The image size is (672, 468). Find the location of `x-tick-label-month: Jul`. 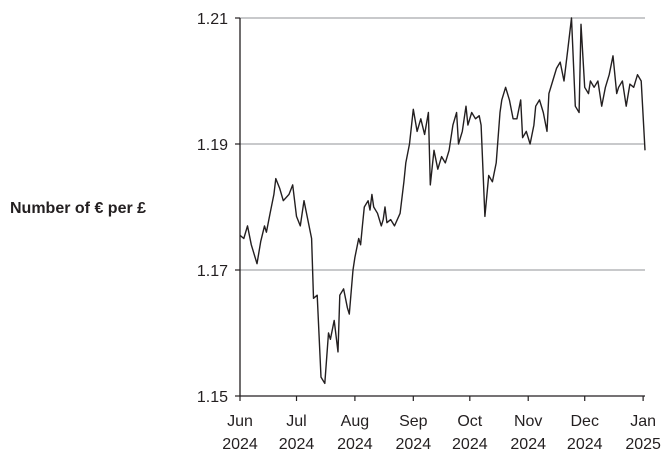

x-tick-label-month: Jul is located at coordinates (296, 421).